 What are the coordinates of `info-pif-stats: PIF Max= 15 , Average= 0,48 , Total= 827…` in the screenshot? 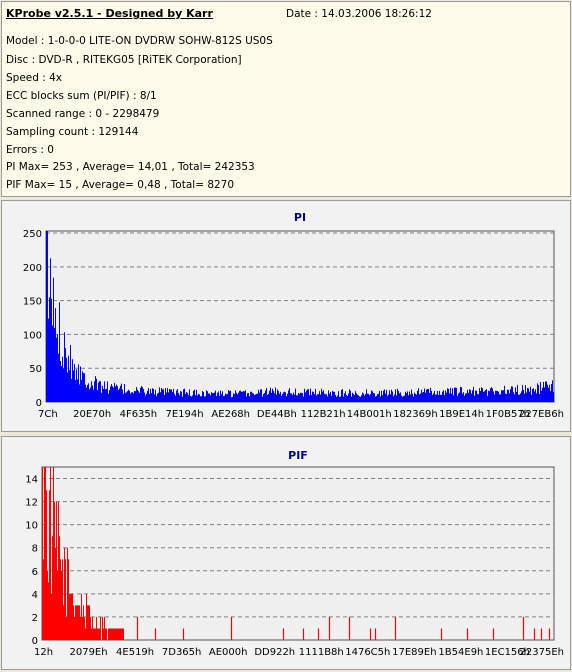 It's located at (120, 185).